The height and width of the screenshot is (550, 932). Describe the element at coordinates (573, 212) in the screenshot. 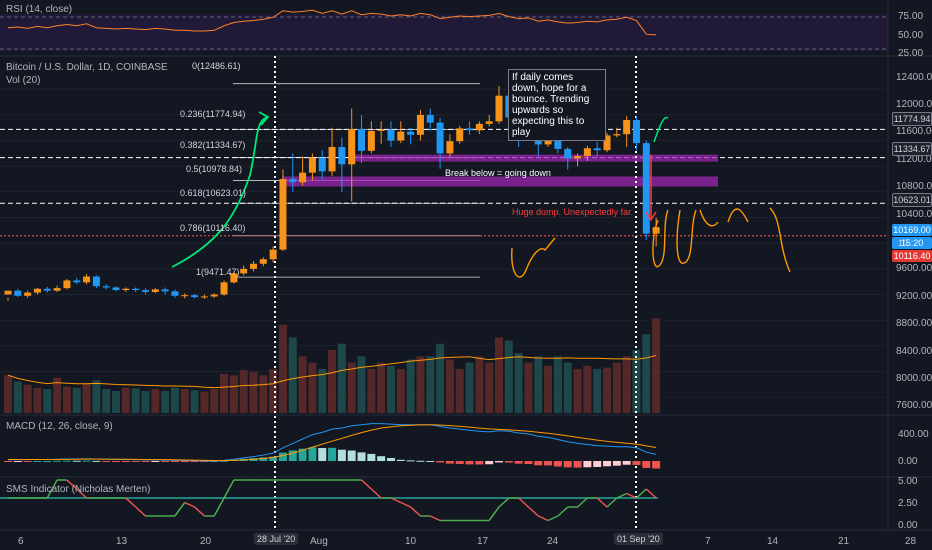

I see `dump-text: Huge dump. Unexpectedly far.` at that location.